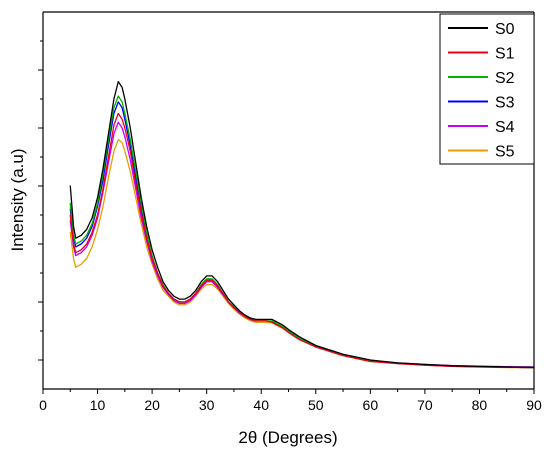 This screenshot has width=550, height=452. I want to click on legend: S0 S1 S2 S3 S4 S5, so click(487, 89).